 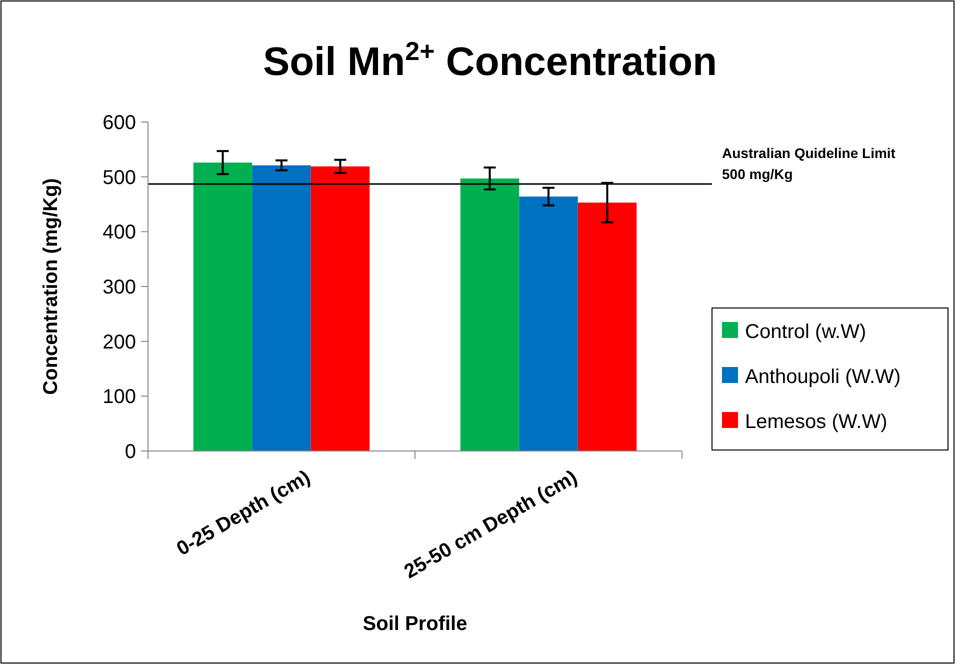 I want to click on x-axis-title: Soil Profile, so click(x=415, y=624).